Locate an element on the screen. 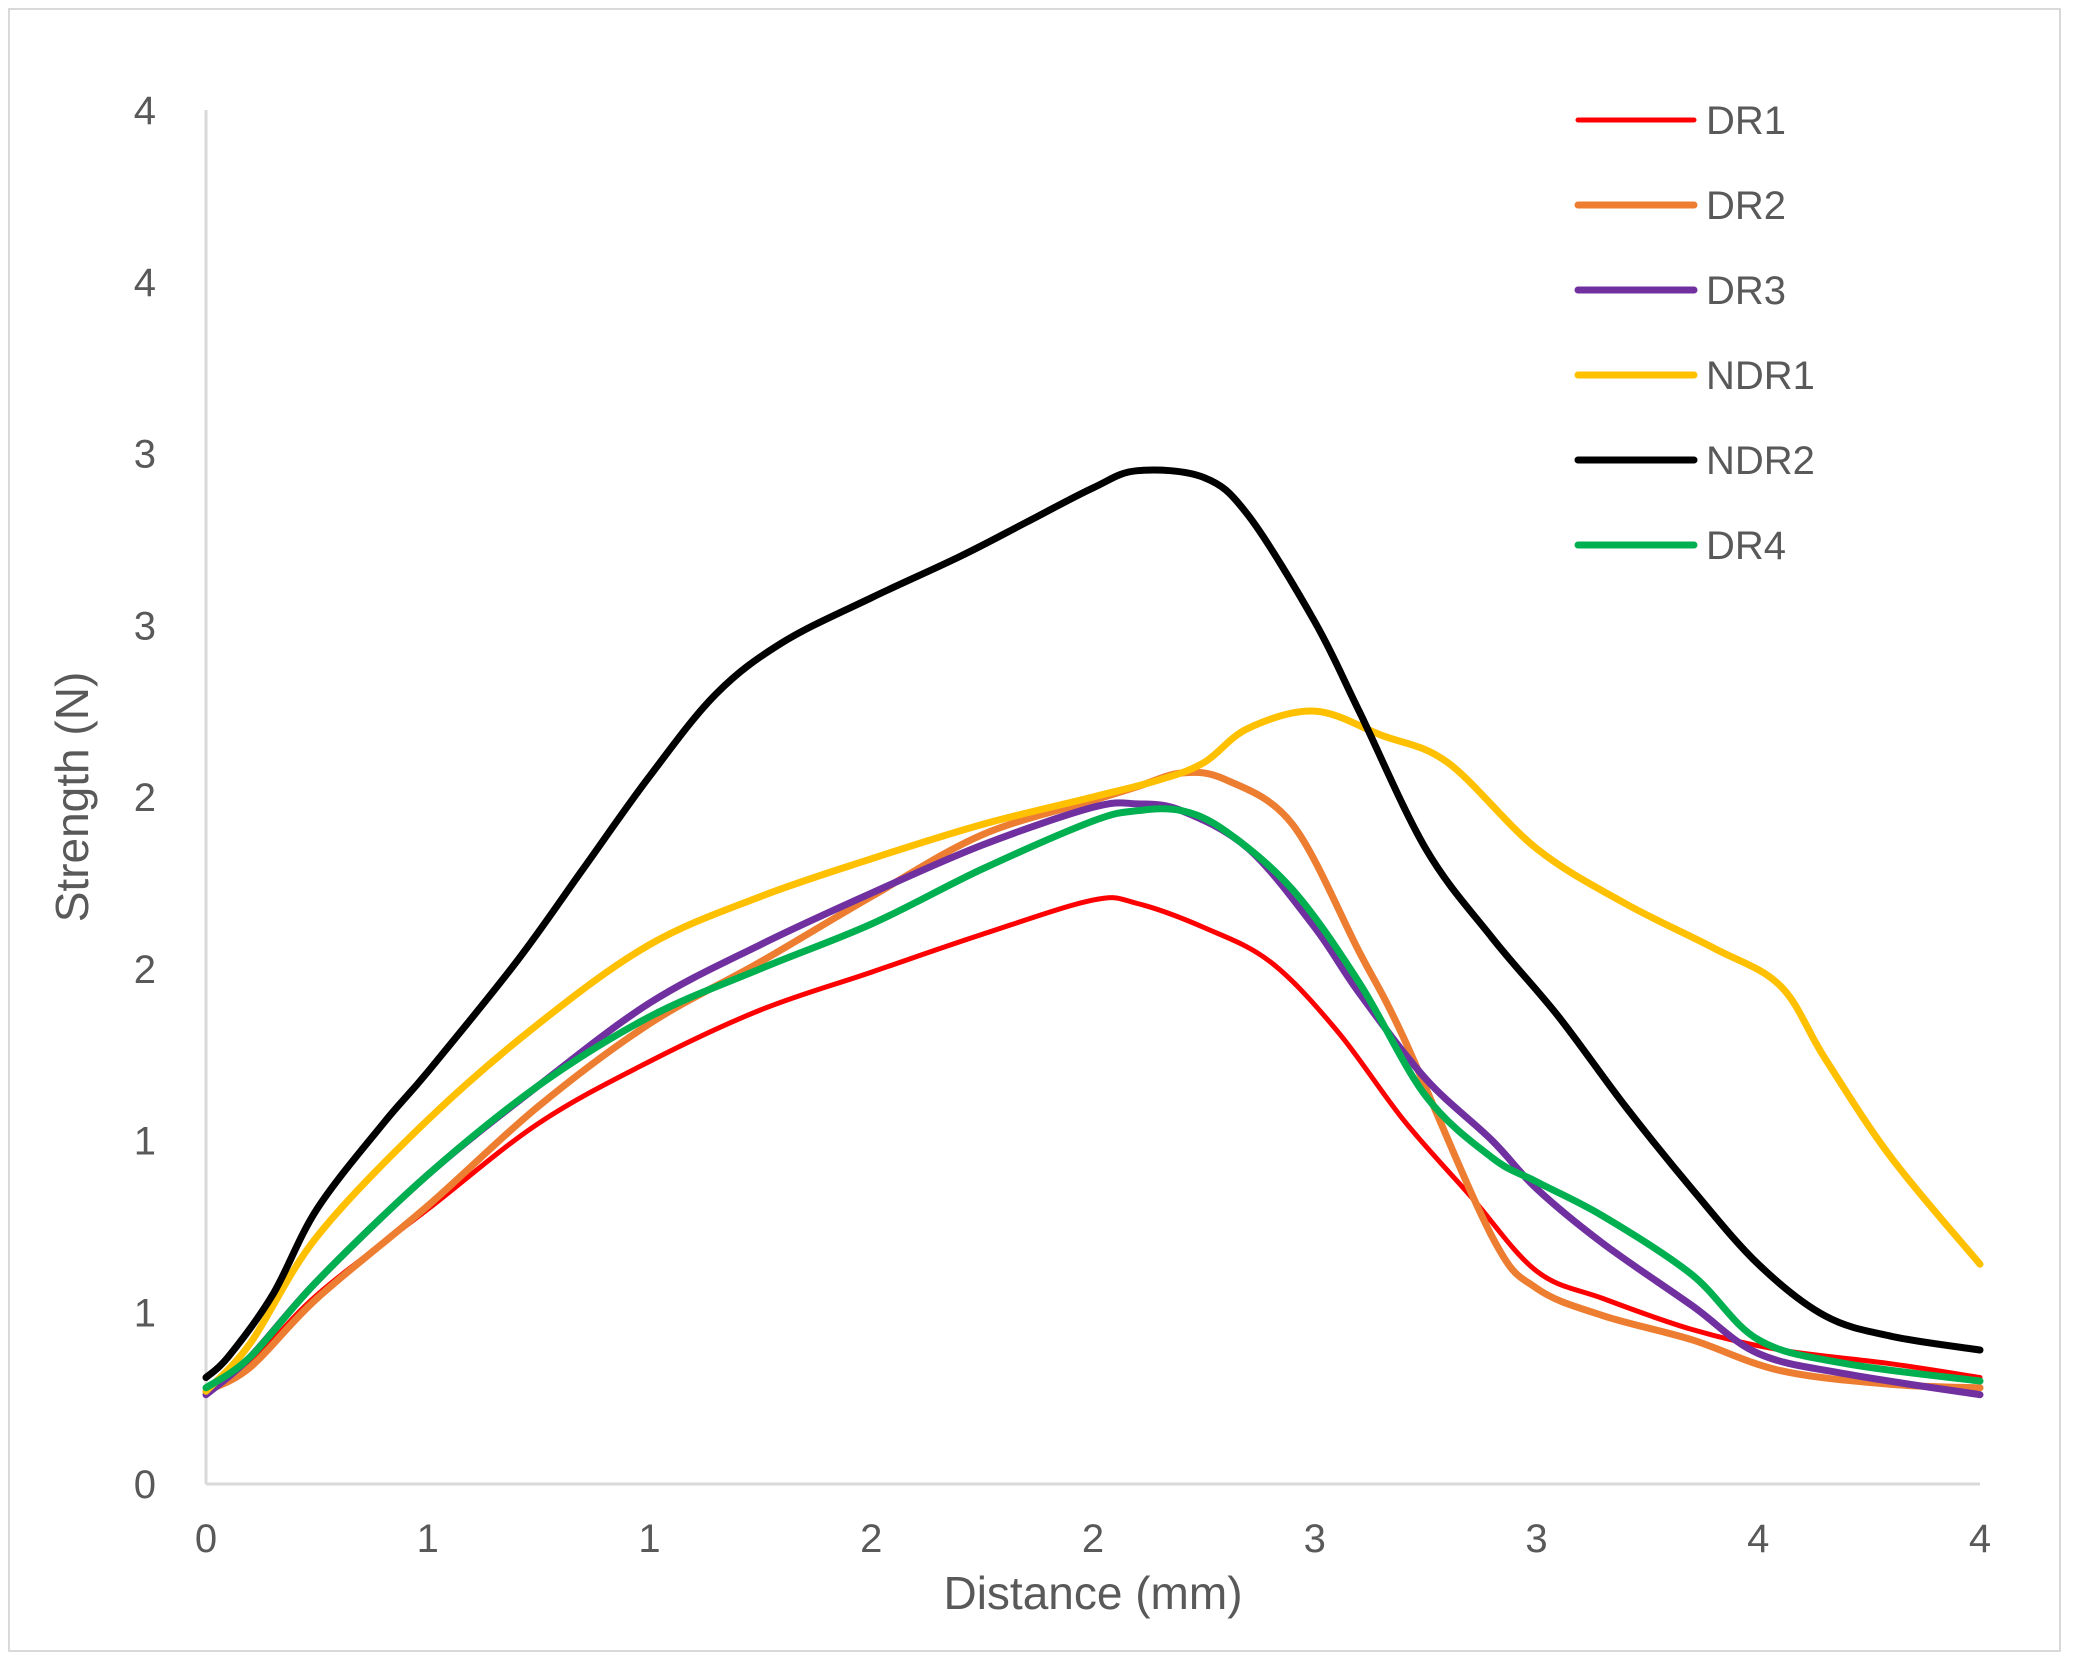 This screenshot has height=1662, width=2073. legend-label-dr2: DR2 is located at coordinates (1746, 206).